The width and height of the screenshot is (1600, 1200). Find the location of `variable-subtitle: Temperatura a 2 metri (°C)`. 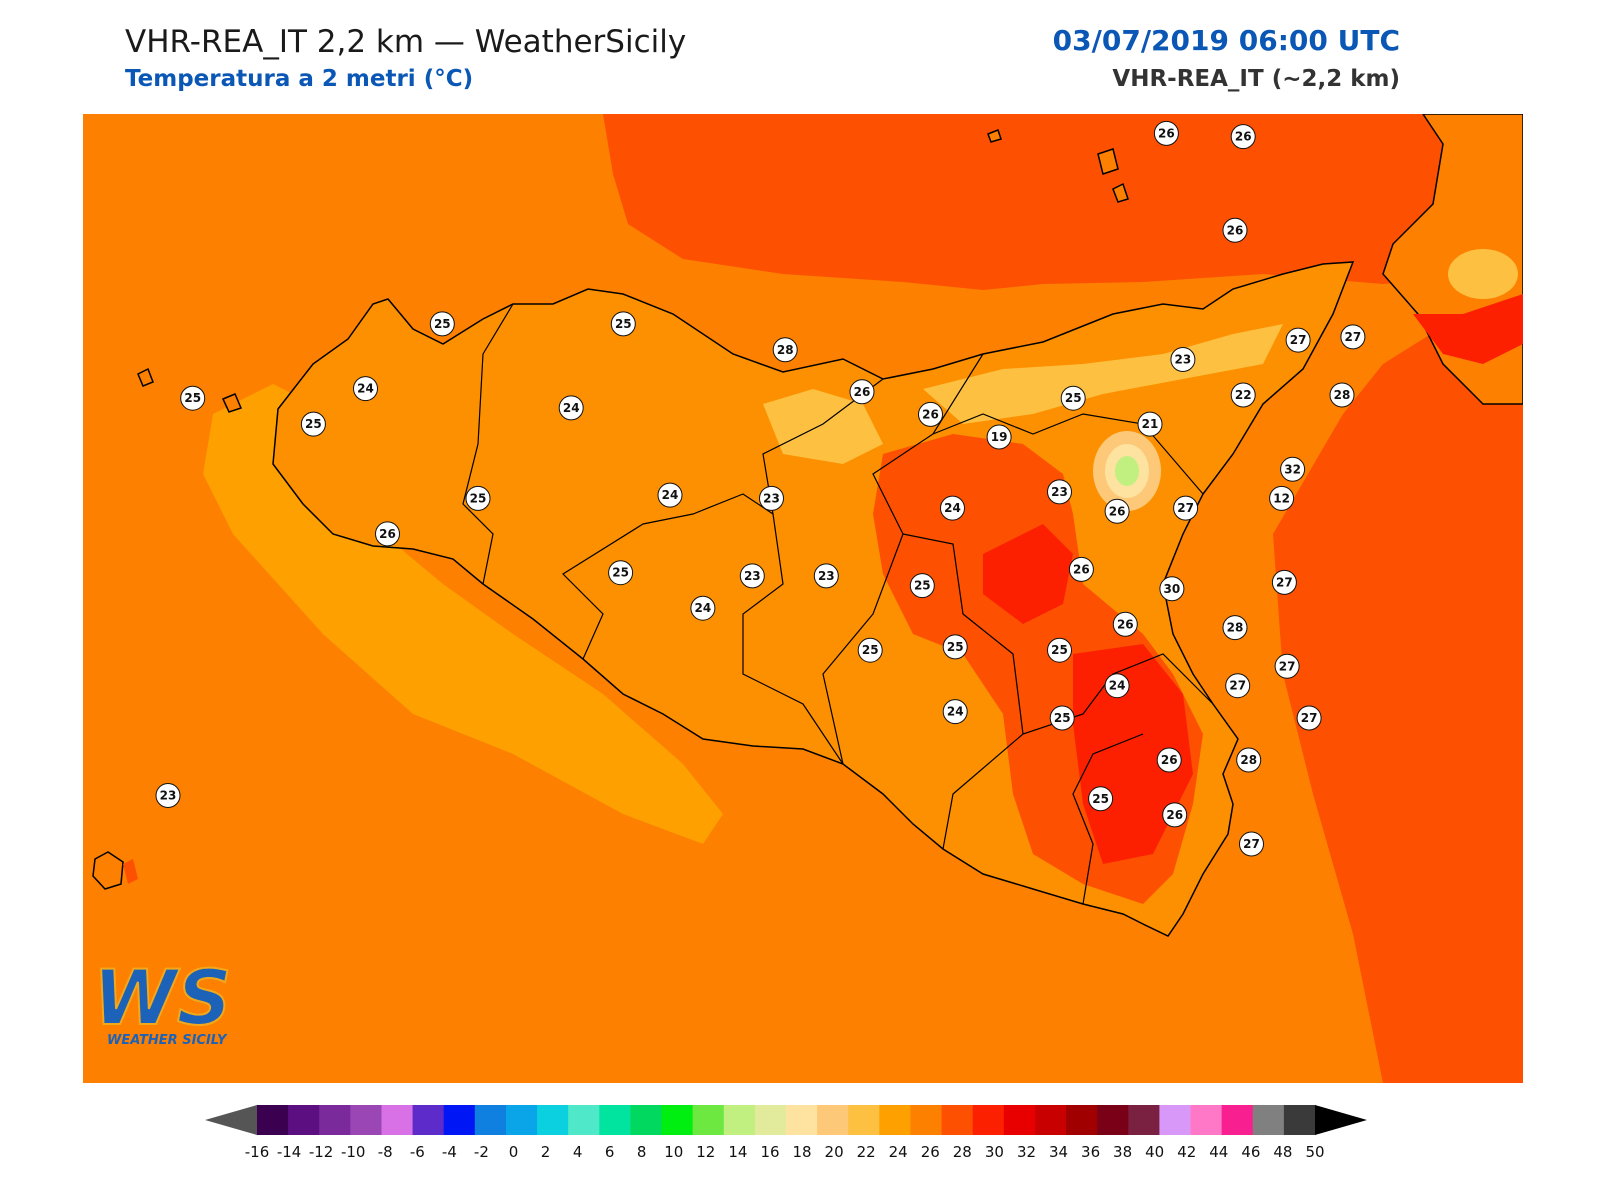

variable-subtitle: Temperatura a 2 metri (°C) is located at coordinates (299, 79).